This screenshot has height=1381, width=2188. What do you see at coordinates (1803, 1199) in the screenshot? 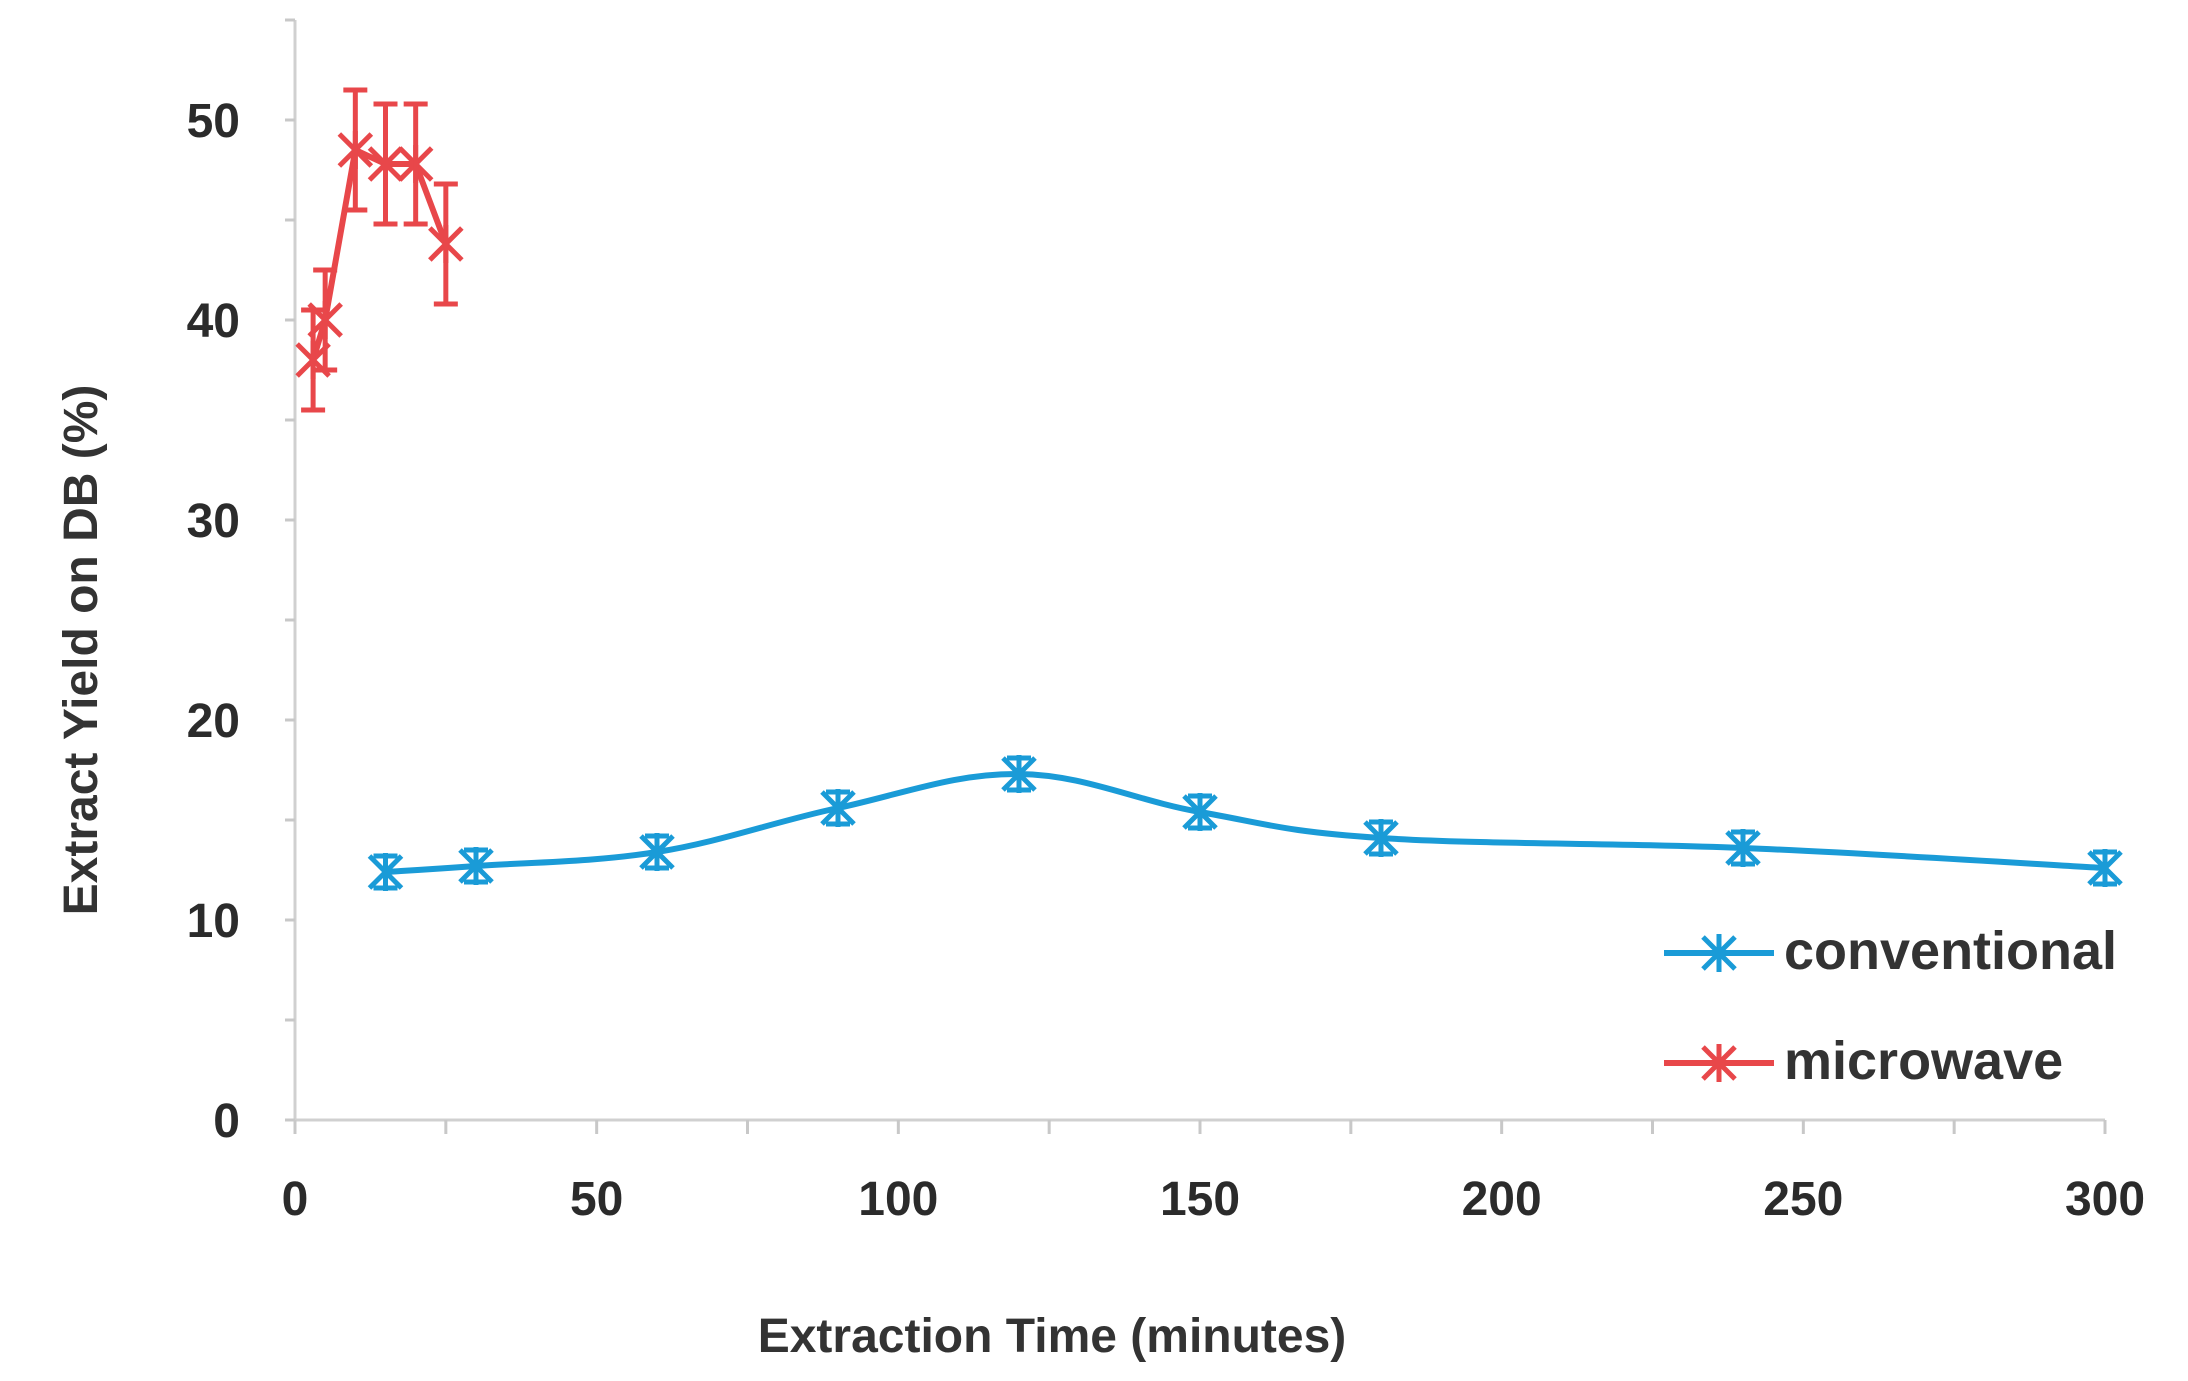
I see `x-tick-label: 250` at bounding box center [1803, 1199].